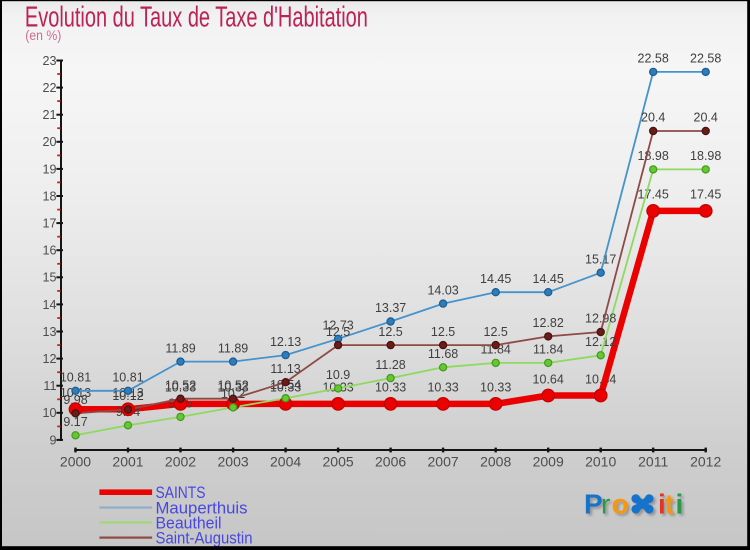 This screenshot has width=750, height=550. I want to click on svg-text: 21, so click(49, 115).